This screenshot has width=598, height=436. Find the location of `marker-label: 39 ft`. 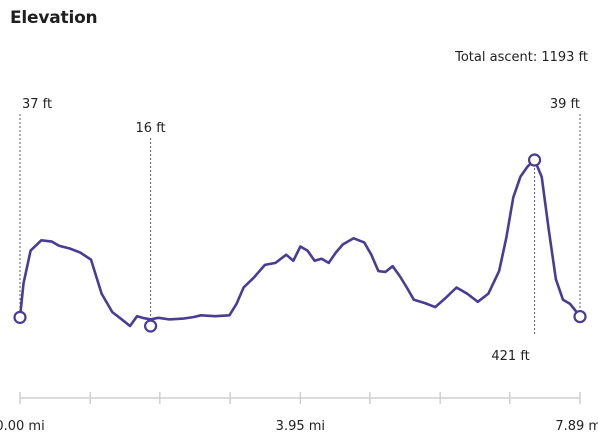

marker-label: 39 ft is located at coordinates (565, 104).